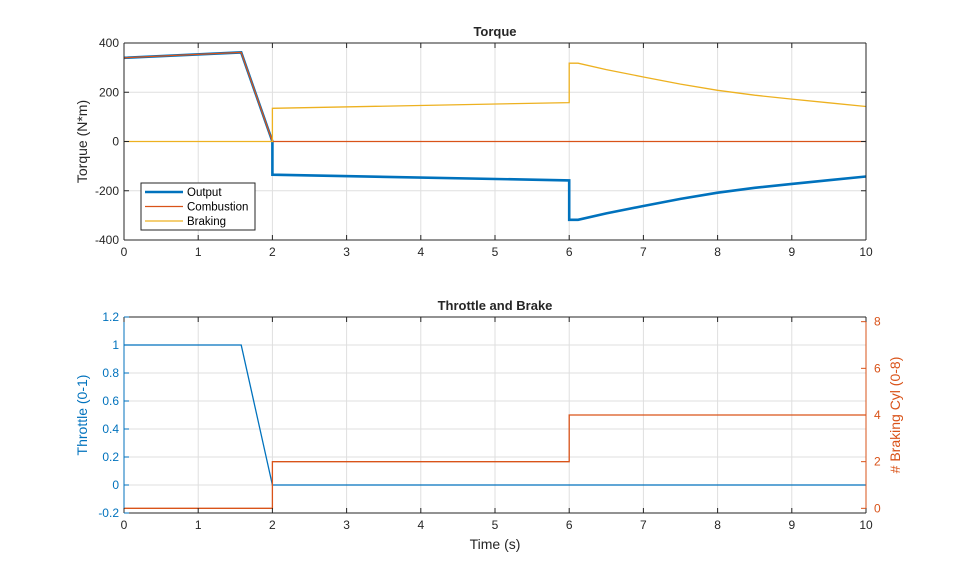 Image resolution: width=959 pixels, height=577 pixels. I want to click on y-tick-label: 1.2, so click(110, 317).